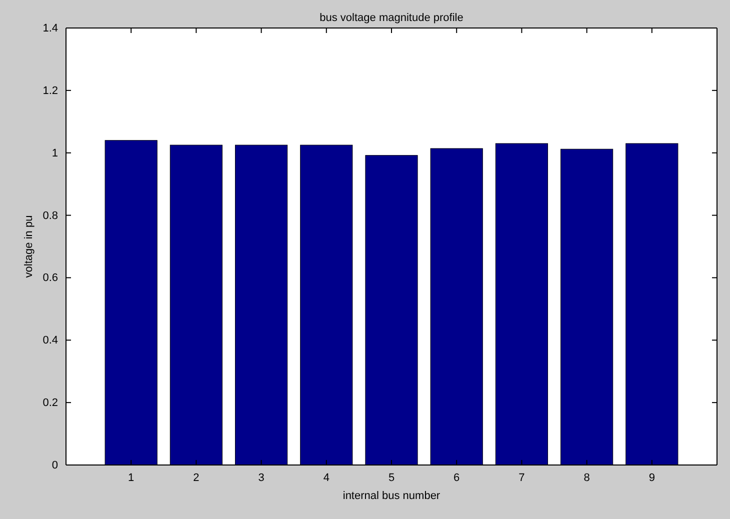  I want to click on x-tick-label: 2, so click(196, 478).